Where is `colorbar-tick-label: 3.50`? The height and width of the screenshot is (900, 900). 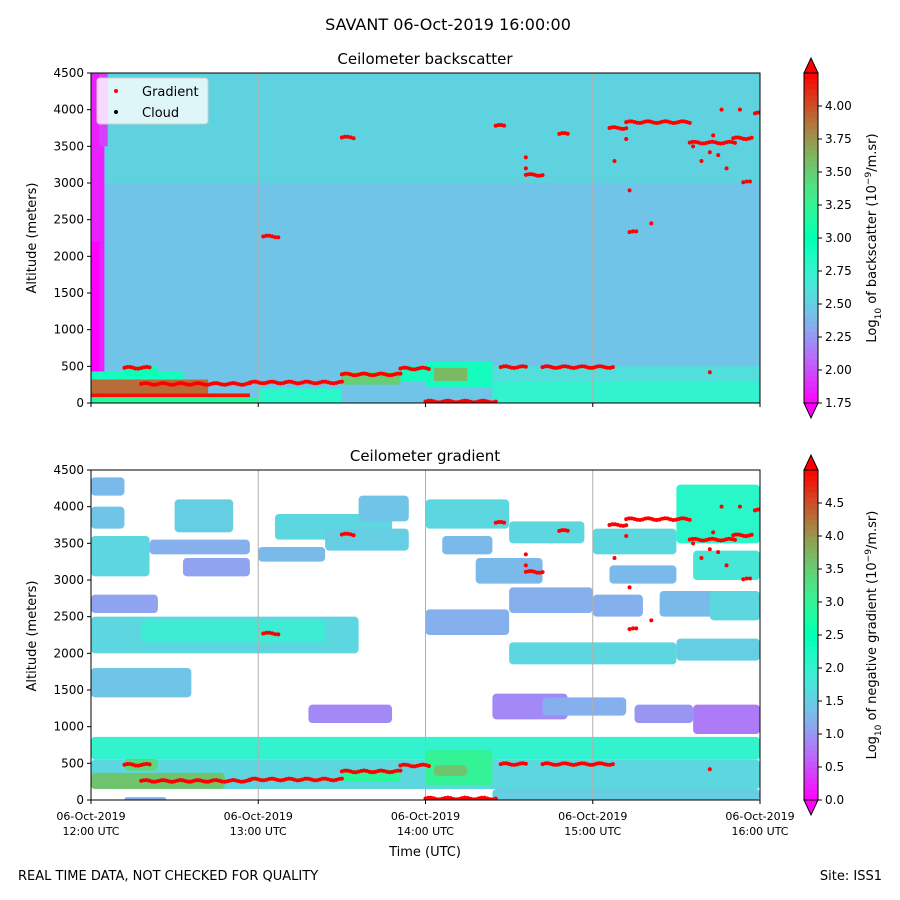 colorbar-tick-label: 3.50 is located at coordinates (838, 172).